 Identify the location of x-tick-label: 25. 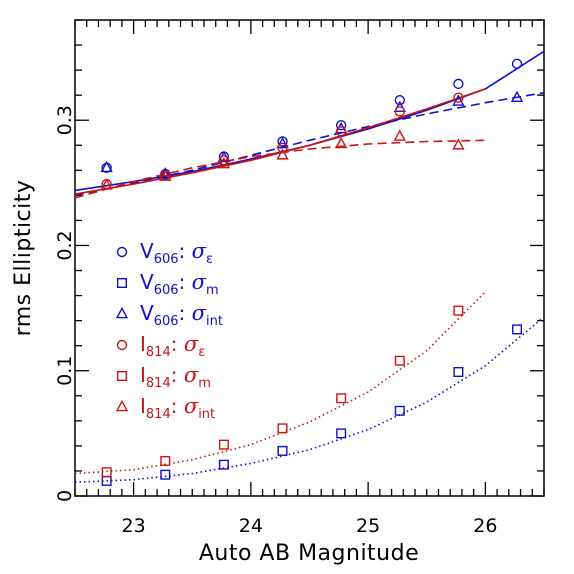
(368, 526).